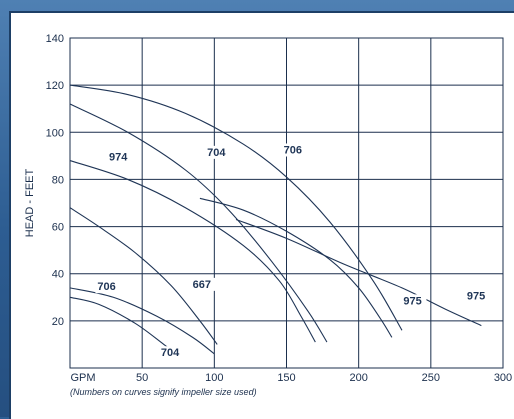  What do you see at coordinates (358, 378) in the screenshot?
I see `x-tick-label: 200` at bounding box center [358, 378].